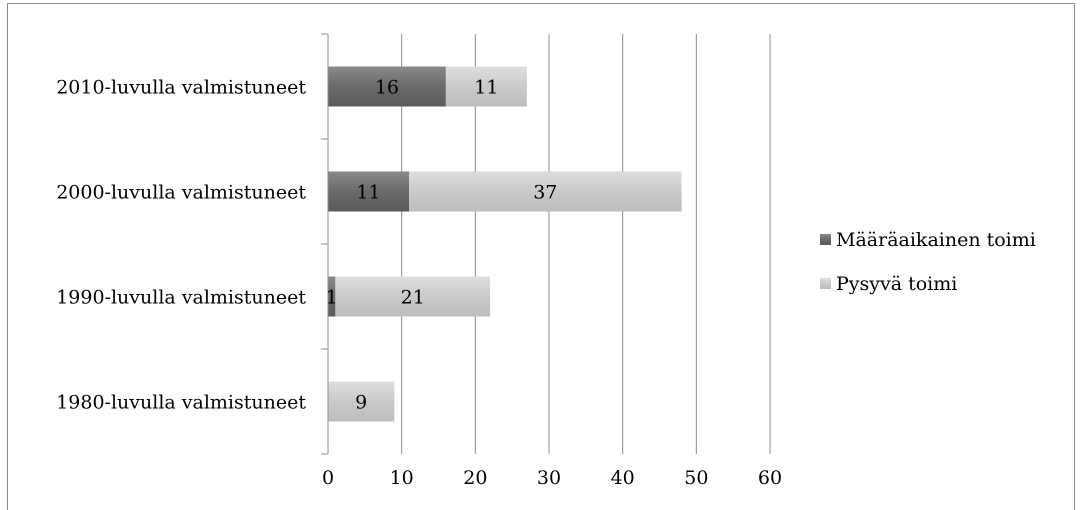 This screenshot has width=1081, height=510. Describe the element at coordinates (936, 240) in the screenshot. I see `legend-label: Määräaikainen toimi` at that location.